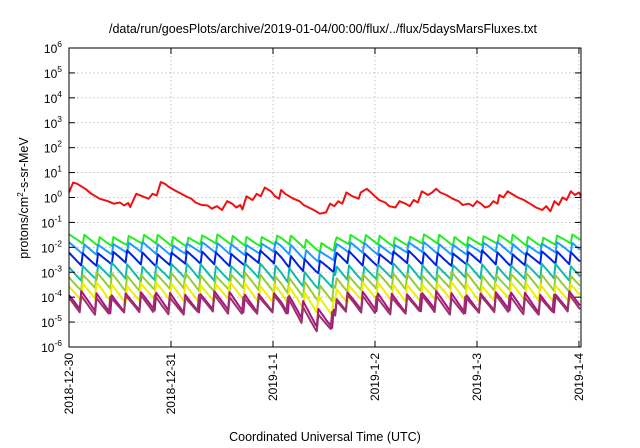 This screenshot has width=640, height=448. What do you see at coordinates (24, 228) in the screenshot?
I see `y-axis-label-prefix: protons/cm` at bounding box center [24, 228].